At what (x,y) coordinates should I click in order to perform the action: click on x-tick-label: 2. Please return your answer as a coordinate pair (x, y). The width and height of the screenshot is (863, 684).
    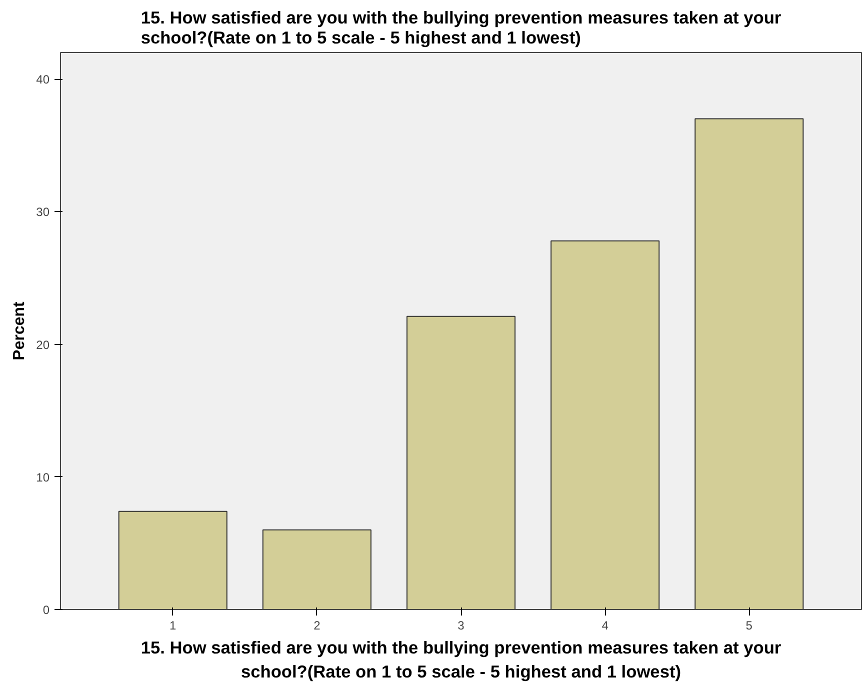
    Looking at the image, I should click on (317, 625).